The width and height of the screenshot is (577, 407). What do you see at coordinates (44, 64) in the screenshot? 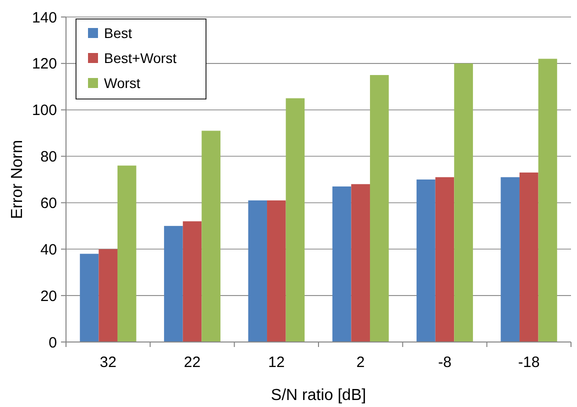
I see `y-tick-label: 120` at bounding box center [44, 64].